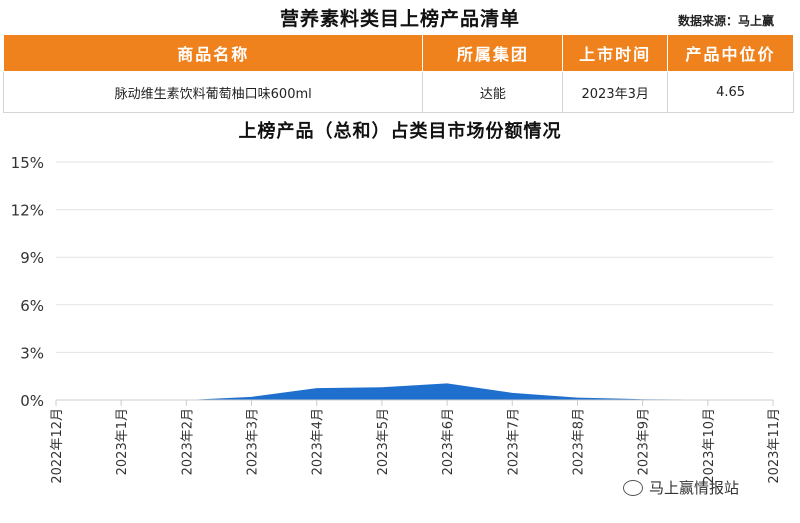 This screenshot has width=800, height=523. What do you see at coordinates (32, 306) in the screenshot?
I see `y-tick-label: 6%` at bounding box center [32, 306].